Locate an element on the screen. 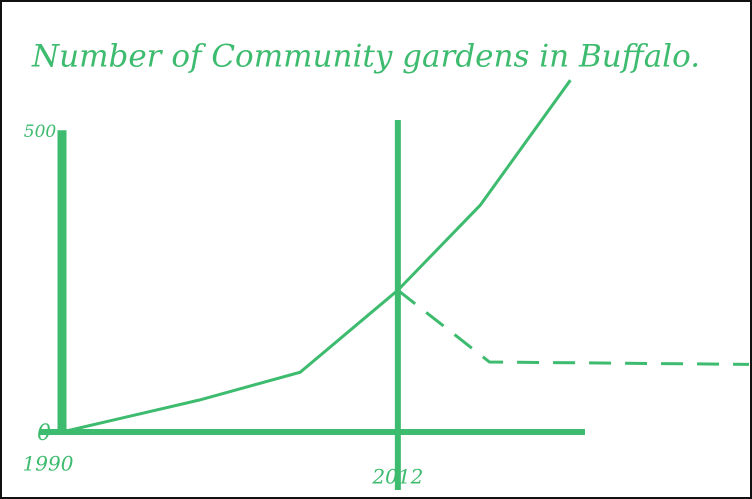 The width and height of the screenshot is (752, 499). chart-title: Number of Community gardens in Buffalo. is located at coordinates (365, 57).